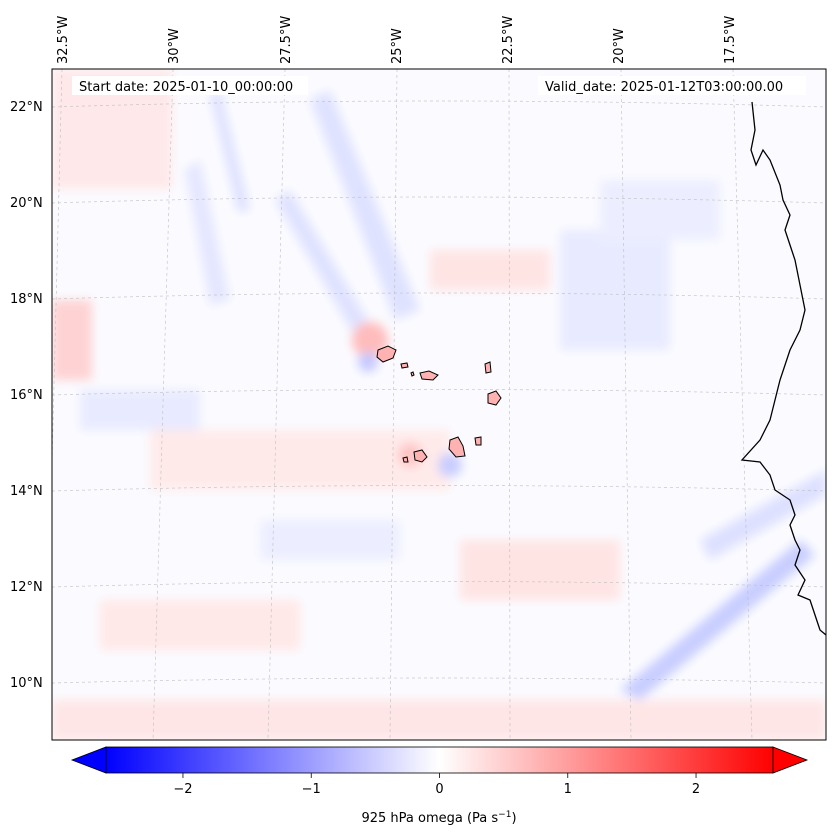 The width and height of the screenshot is (837, 839). Describe the element at coordinates (26, 683) in the screenshot. I see `lat-label: 10°N` at that location.